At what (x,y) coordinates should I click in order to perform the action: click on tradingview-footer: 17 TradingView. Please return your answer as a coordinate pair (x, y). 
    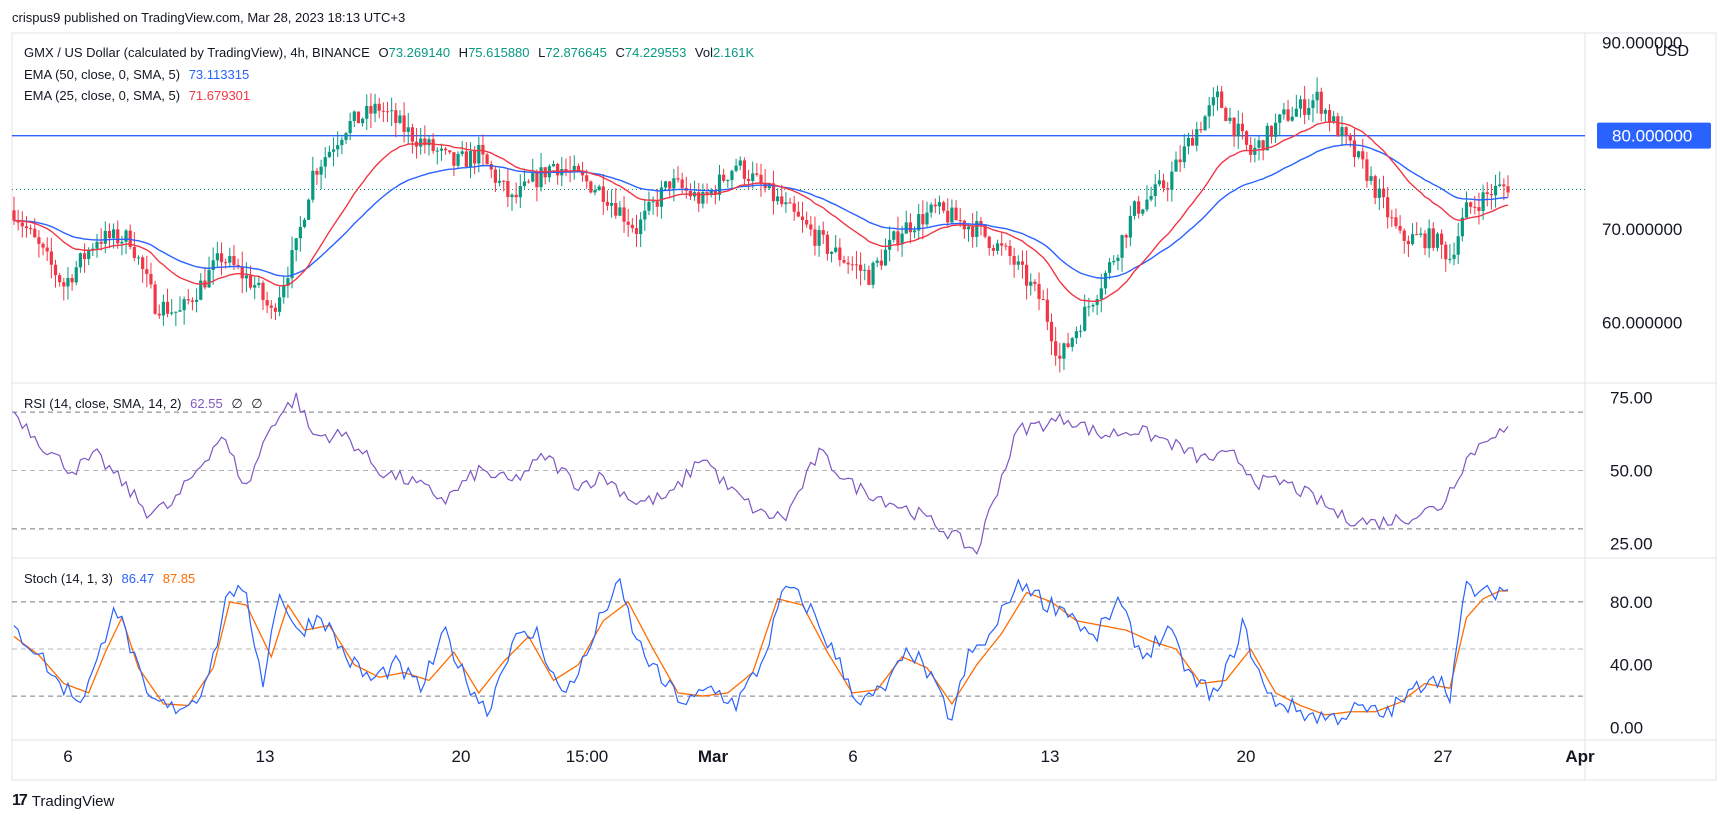
    Looking at the image, I should click on (63, 801).